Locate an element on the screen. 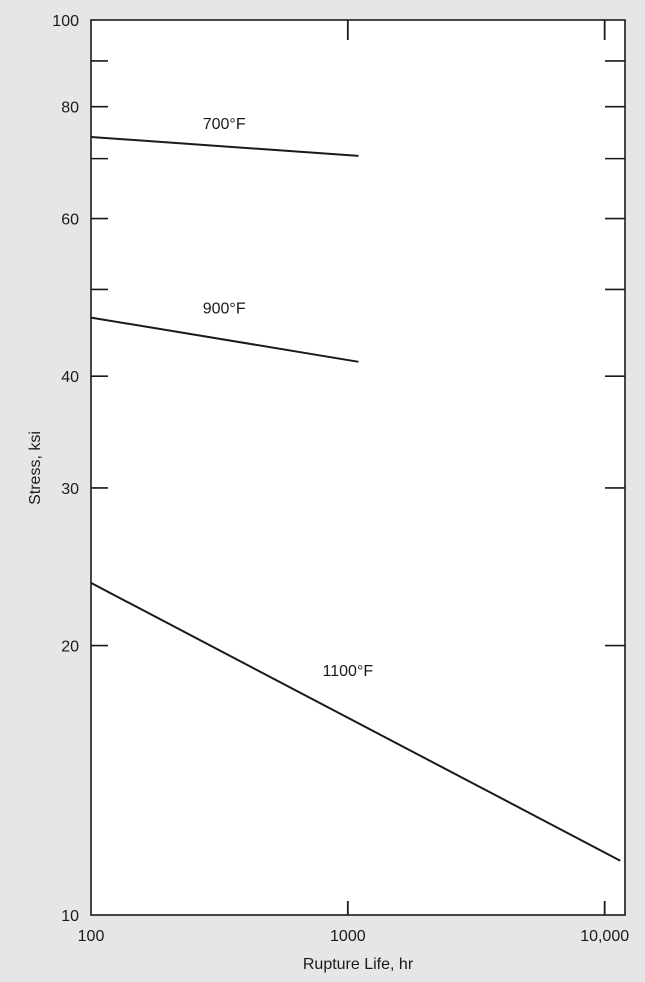  series-label: 900°F is located at coordinates (224, 308).